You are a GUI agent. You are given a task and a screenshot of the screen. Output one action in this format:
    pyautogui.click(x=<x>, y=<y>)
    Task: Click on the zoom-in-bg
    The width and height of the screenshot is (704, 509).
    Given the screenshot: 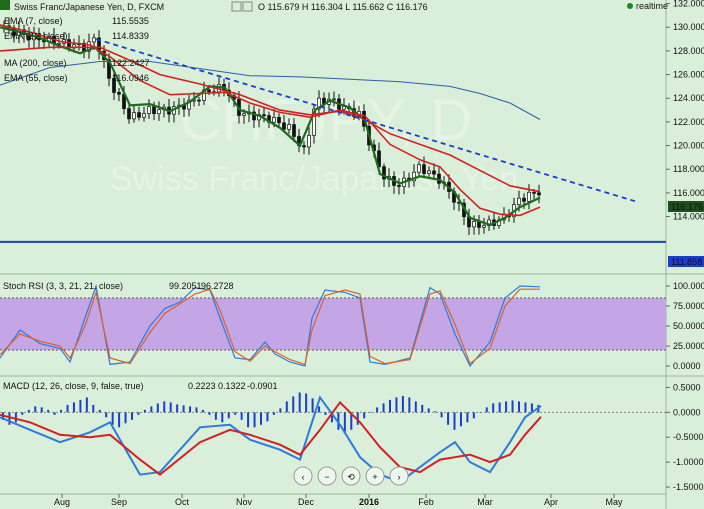 What is the action you would take?
    pyautogui.click(x=375, y=476)
    